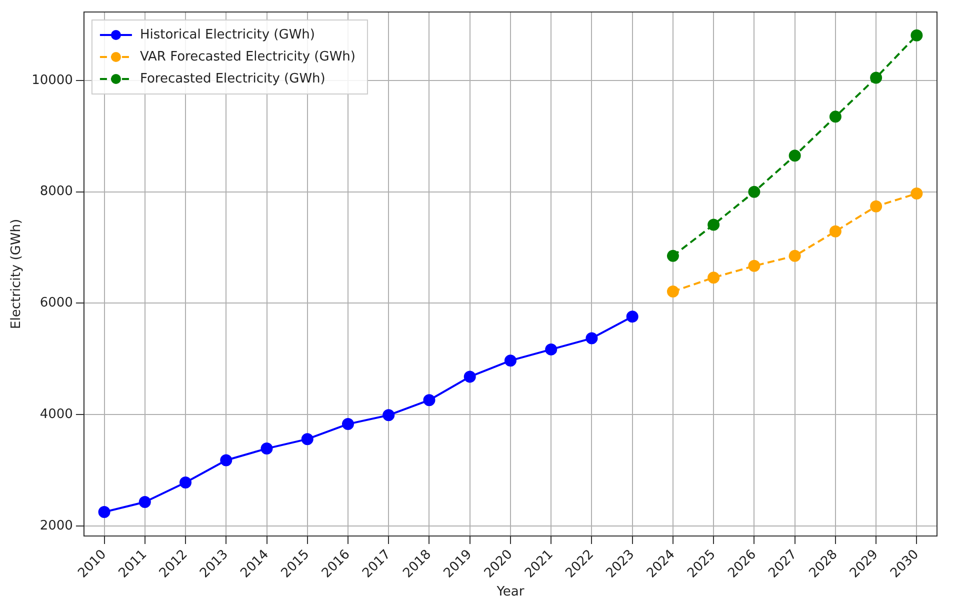 This screenshot has width=957, height=600. What do you see at coordinates (56, 192) in the screenshot?
I see `y-tick-label: 8000` at bounding box center [56, 192].